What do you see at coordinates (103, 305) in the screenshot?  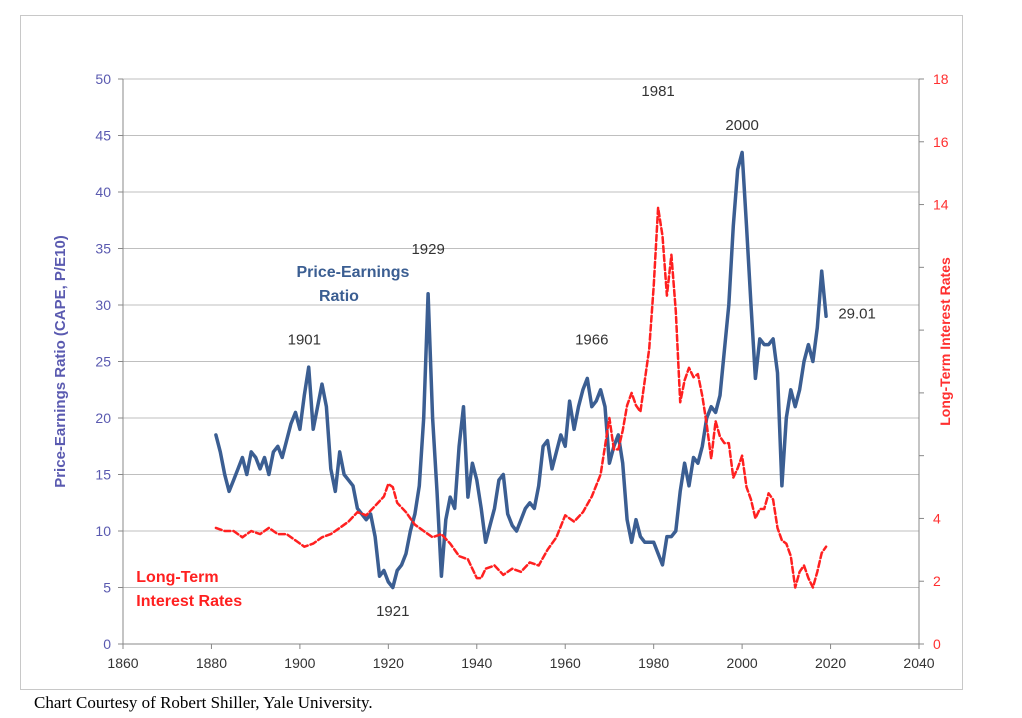 I see `left-tick-label: 30` at bounding box center [103, 305].